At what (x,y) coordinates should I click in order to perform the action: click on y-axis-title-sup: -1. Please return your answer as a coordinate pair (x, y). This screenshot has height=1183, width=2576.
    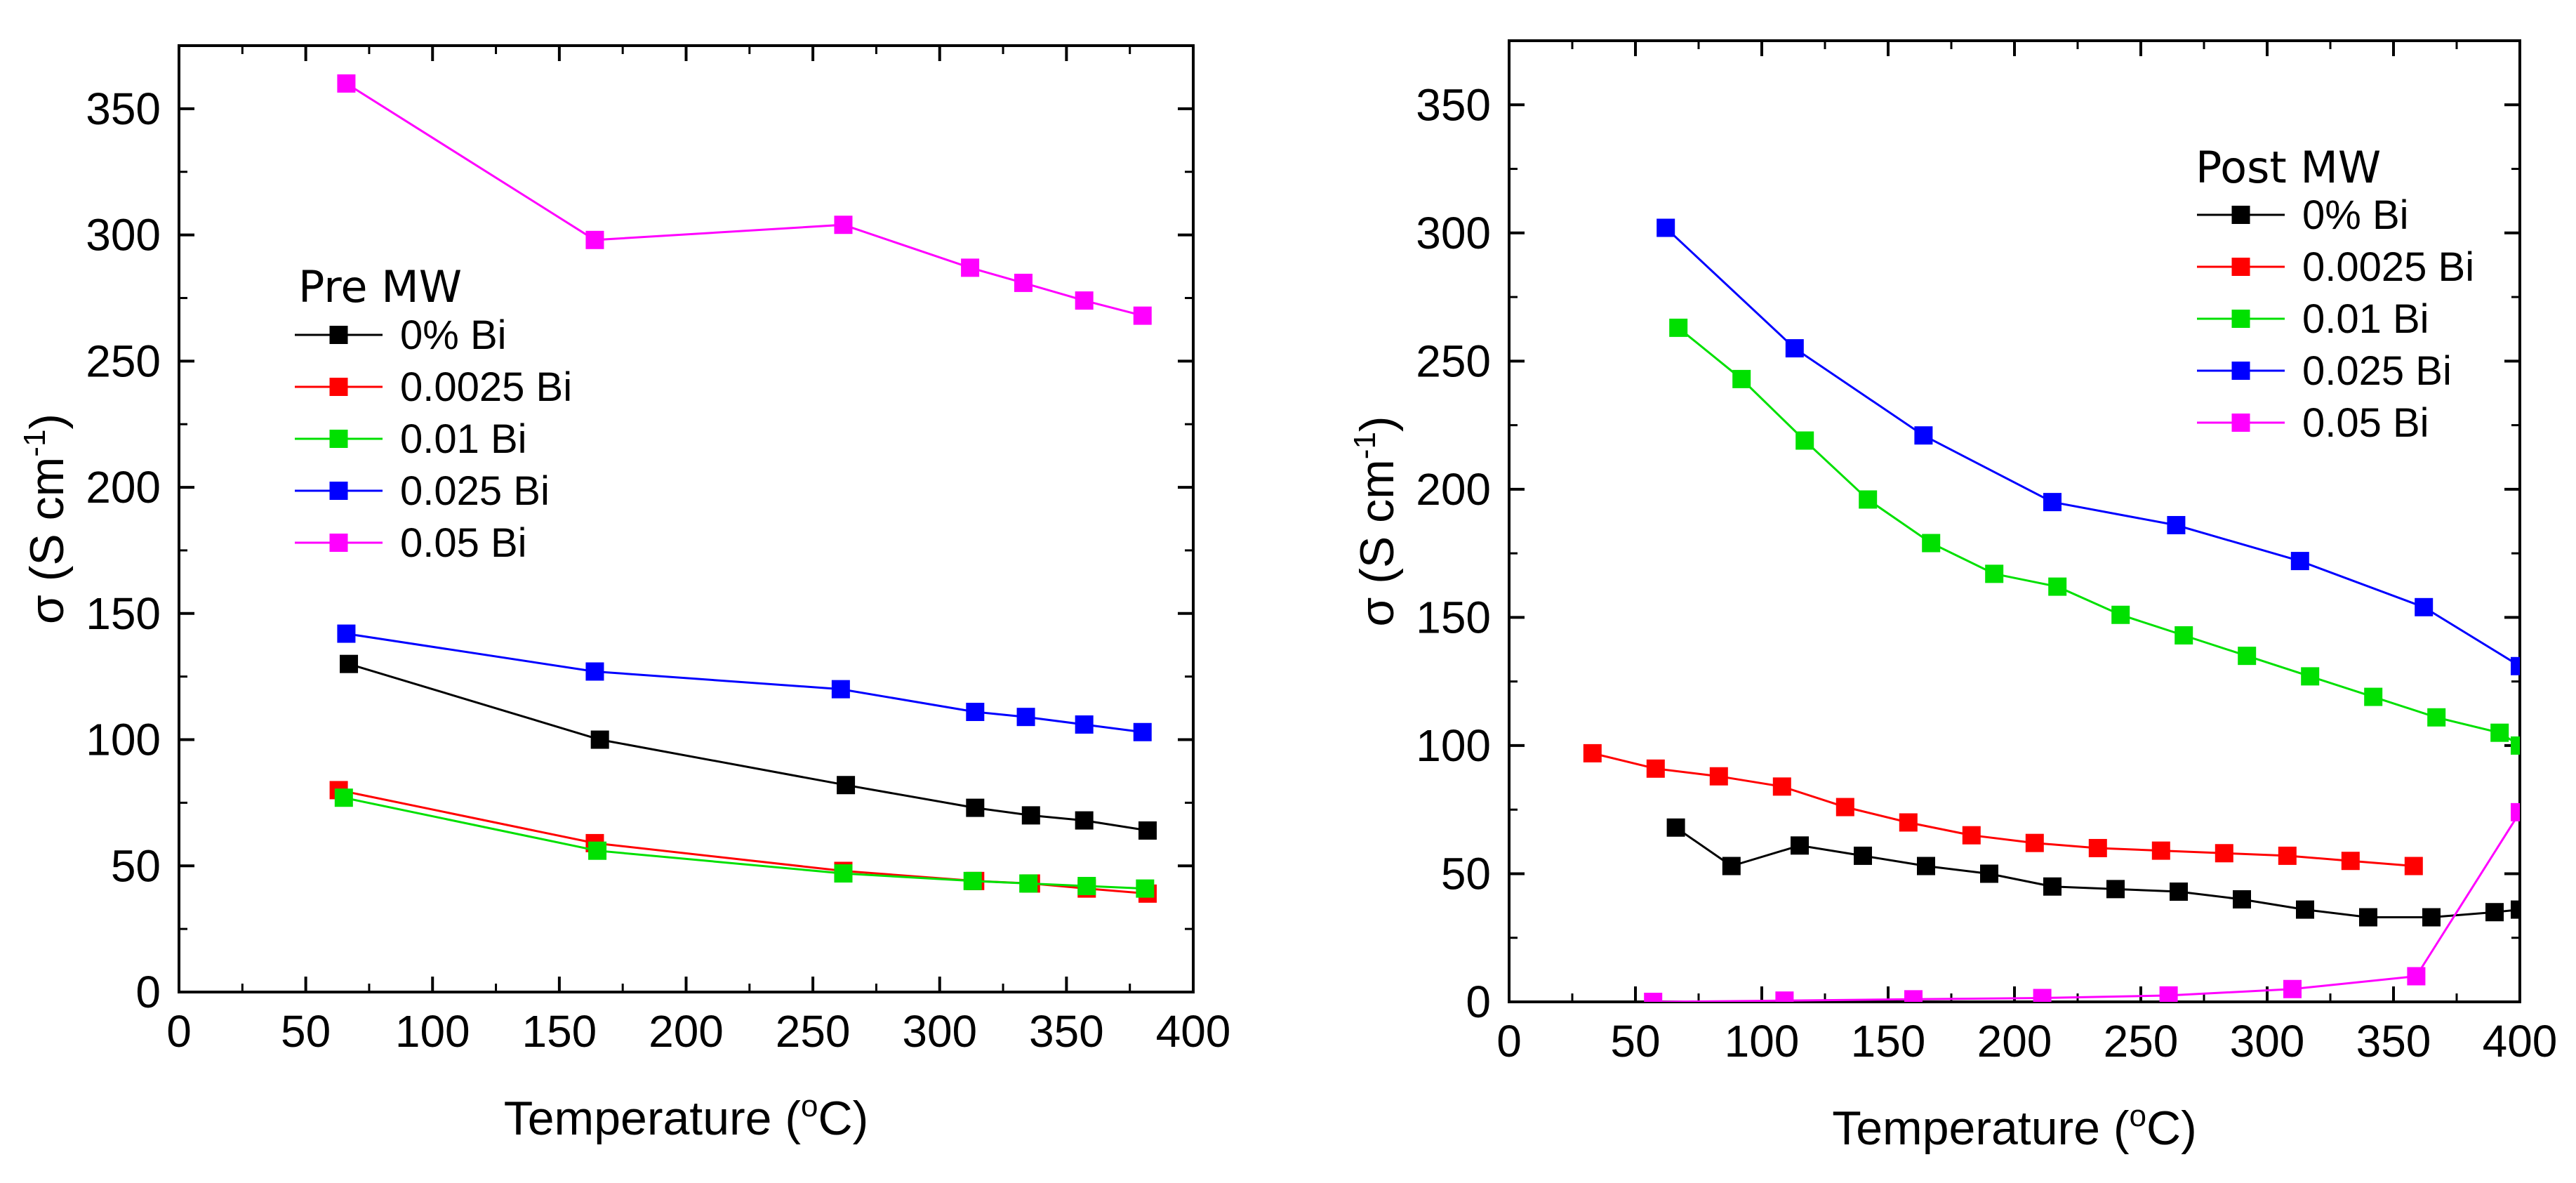
    Looking at the image, I should click on (35, 443).